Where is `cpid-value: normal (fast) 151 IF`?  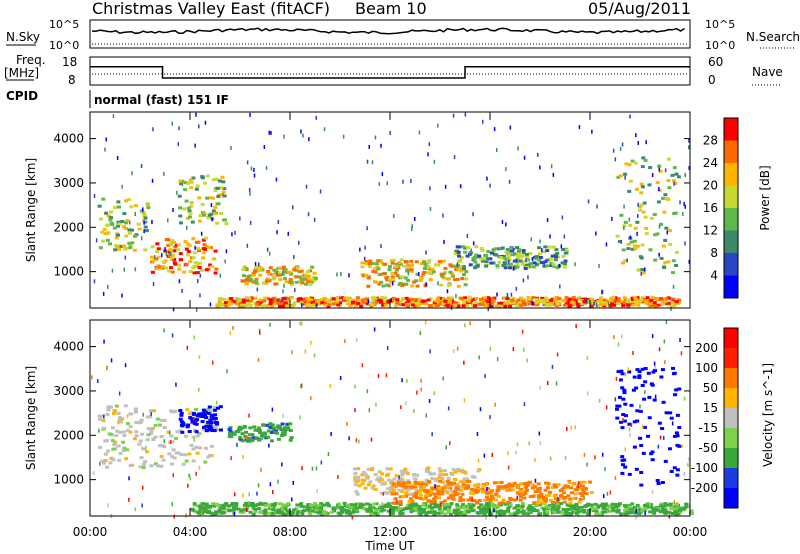
cpid-value: normal (fast) 151 IF is located at coordinates (161, 100).